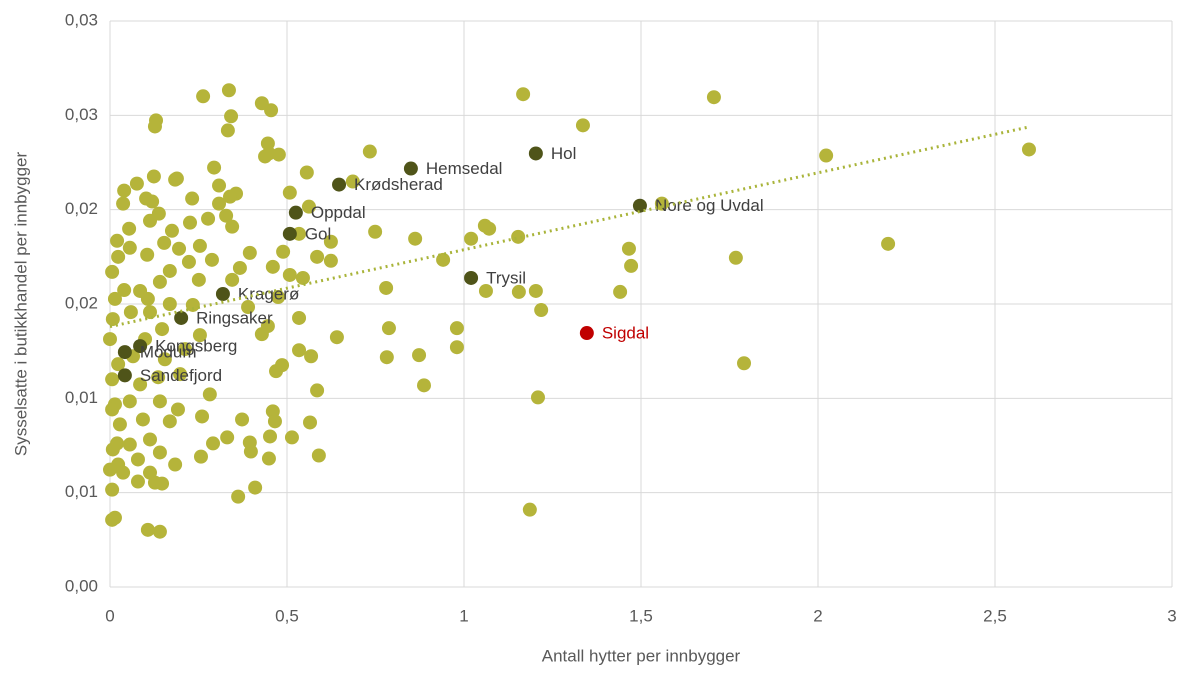  What do you see at coordinates (1171, 615) in the screenshot?
I see `x-tick-label: 3` at bounding box center [1171, 615].